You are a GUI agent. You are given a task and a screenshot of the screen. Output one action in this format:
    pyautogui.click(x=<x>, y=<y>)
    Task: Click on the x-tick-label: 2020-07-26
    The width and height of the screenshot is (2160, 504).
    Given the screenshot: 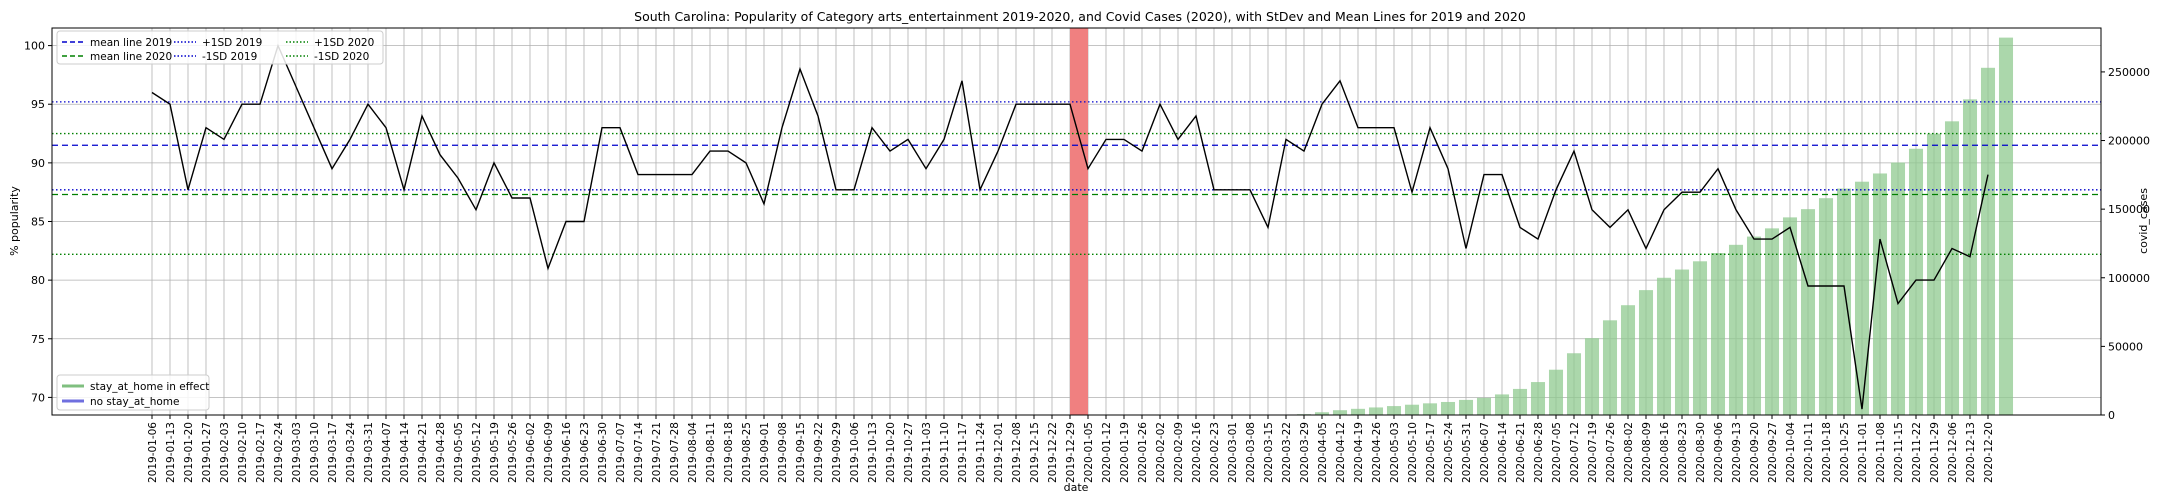 What is the action you would take?
    pyautogui.click(x=1611, y=452)
    